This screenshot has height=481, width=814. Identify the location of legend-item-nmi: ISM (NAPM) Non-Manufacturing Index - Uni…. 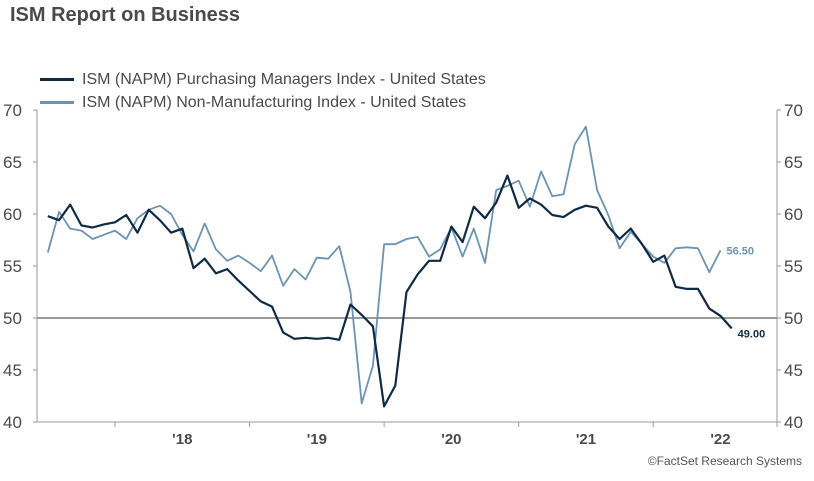
(263, 102).